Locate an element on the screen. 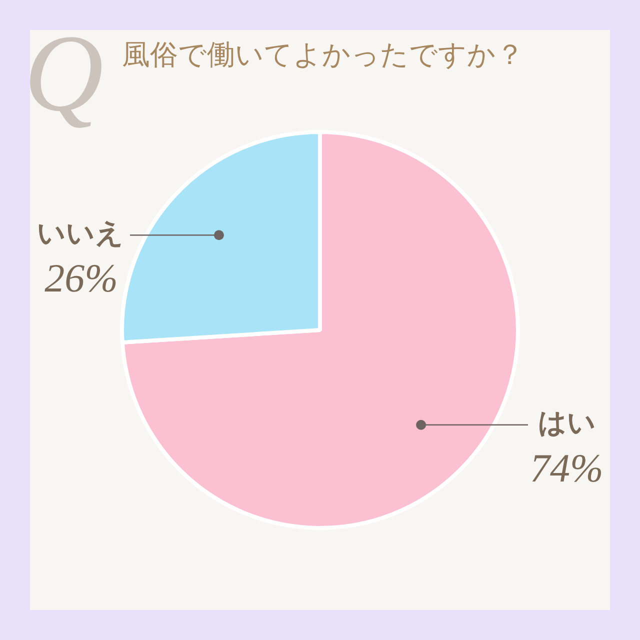  chart-title: 風俗で働いてよかったですか？ is located at coordinates (323, 55).